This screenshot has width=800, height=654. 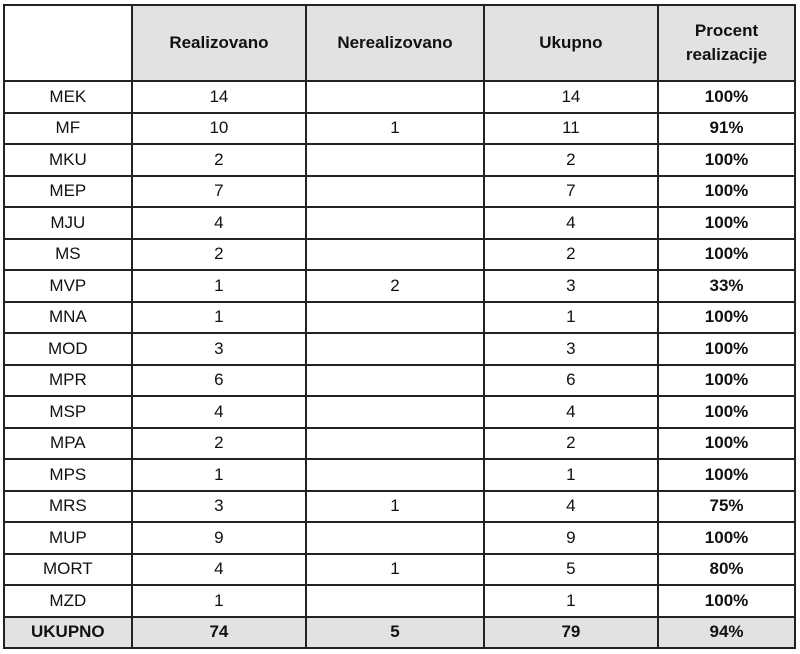 What do you see at coordinates (726, 286) in the screenshot?
I see `procent-cell: 33%` at bounding box center [726, 286].